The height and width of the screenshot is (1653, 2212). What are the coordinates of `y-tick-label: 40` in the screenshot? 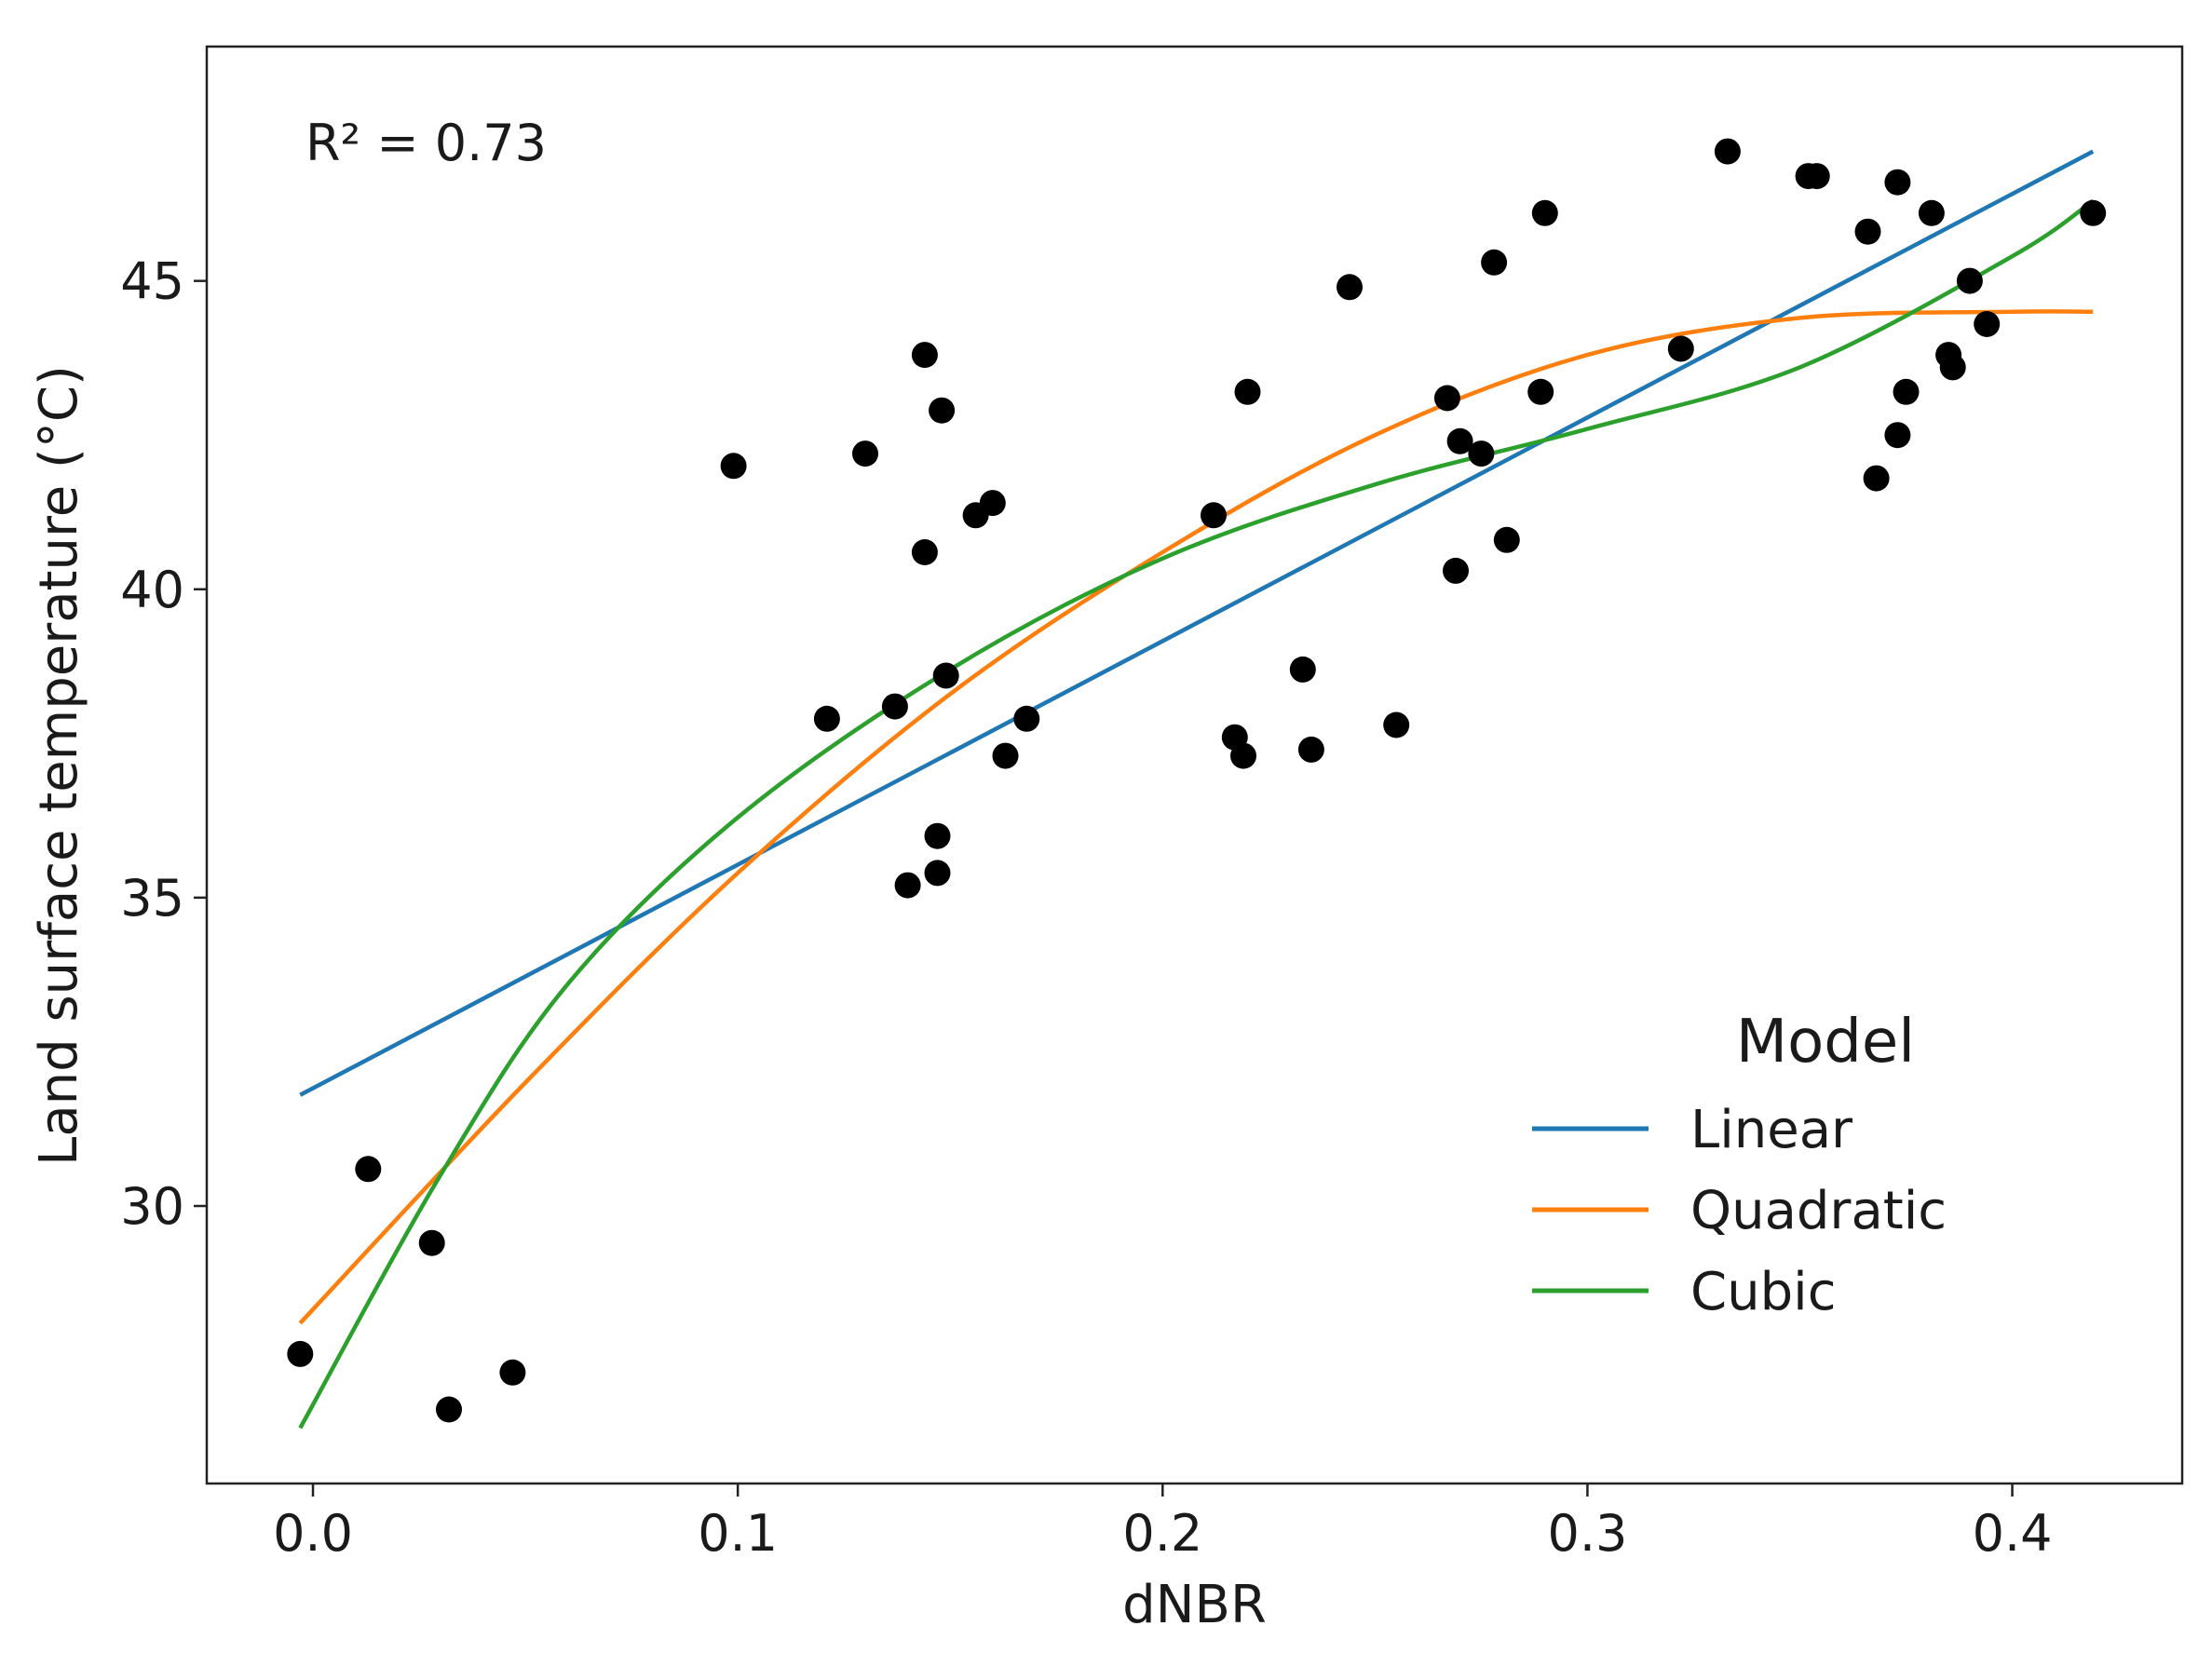 It's located at (152, 590).